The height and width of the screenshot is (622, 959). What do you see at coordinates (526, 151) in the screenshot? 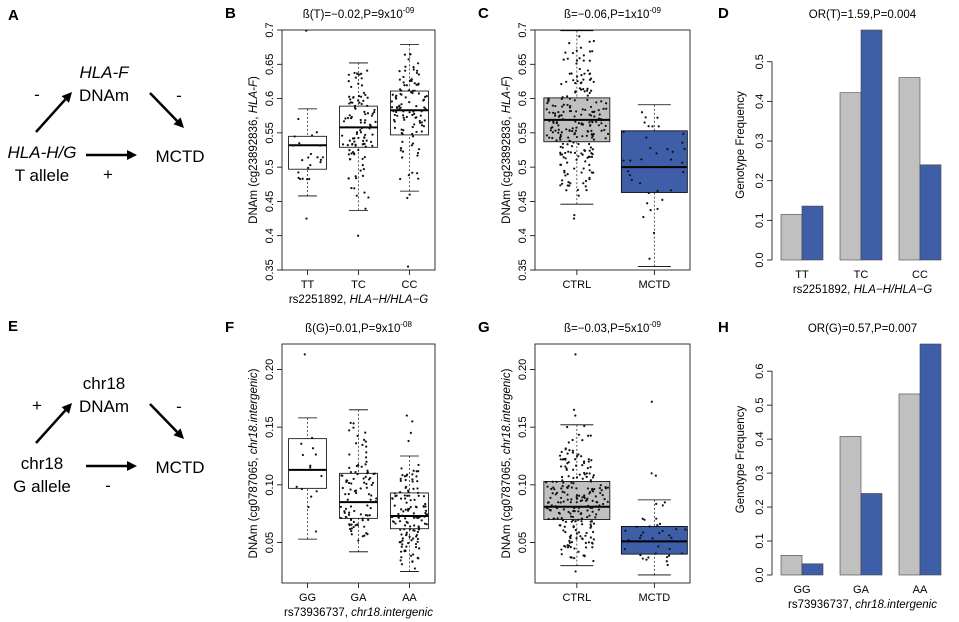
I see `y-axis: 0.35 0.4 0.45 0.5 0.55 0.6 0.65 0.7` at bounding box center [526, 151].